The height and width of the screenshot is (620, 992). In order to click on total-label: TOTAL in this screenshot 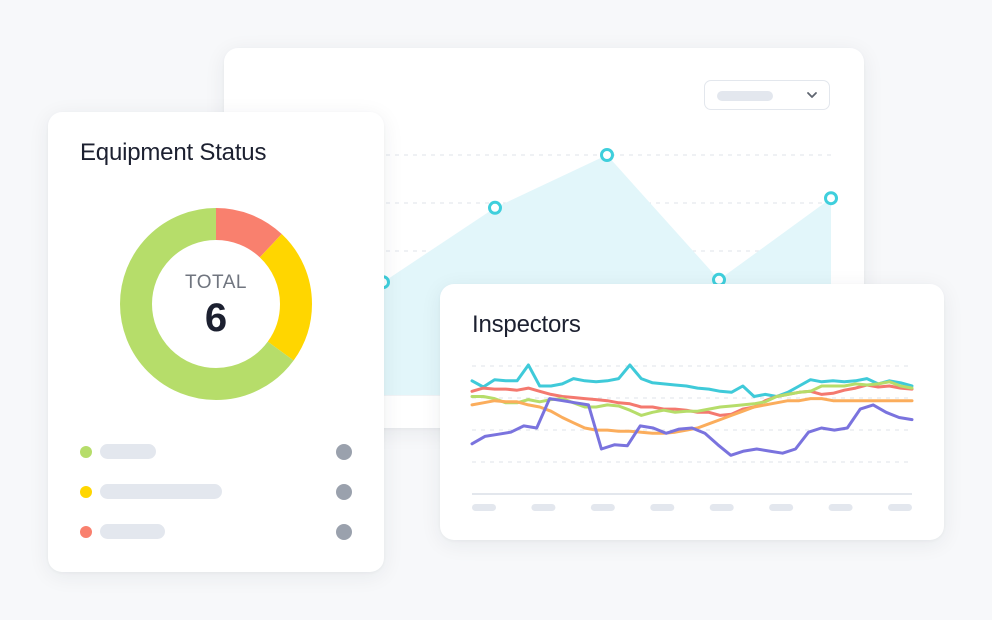, I will do `click(216, 282)`.